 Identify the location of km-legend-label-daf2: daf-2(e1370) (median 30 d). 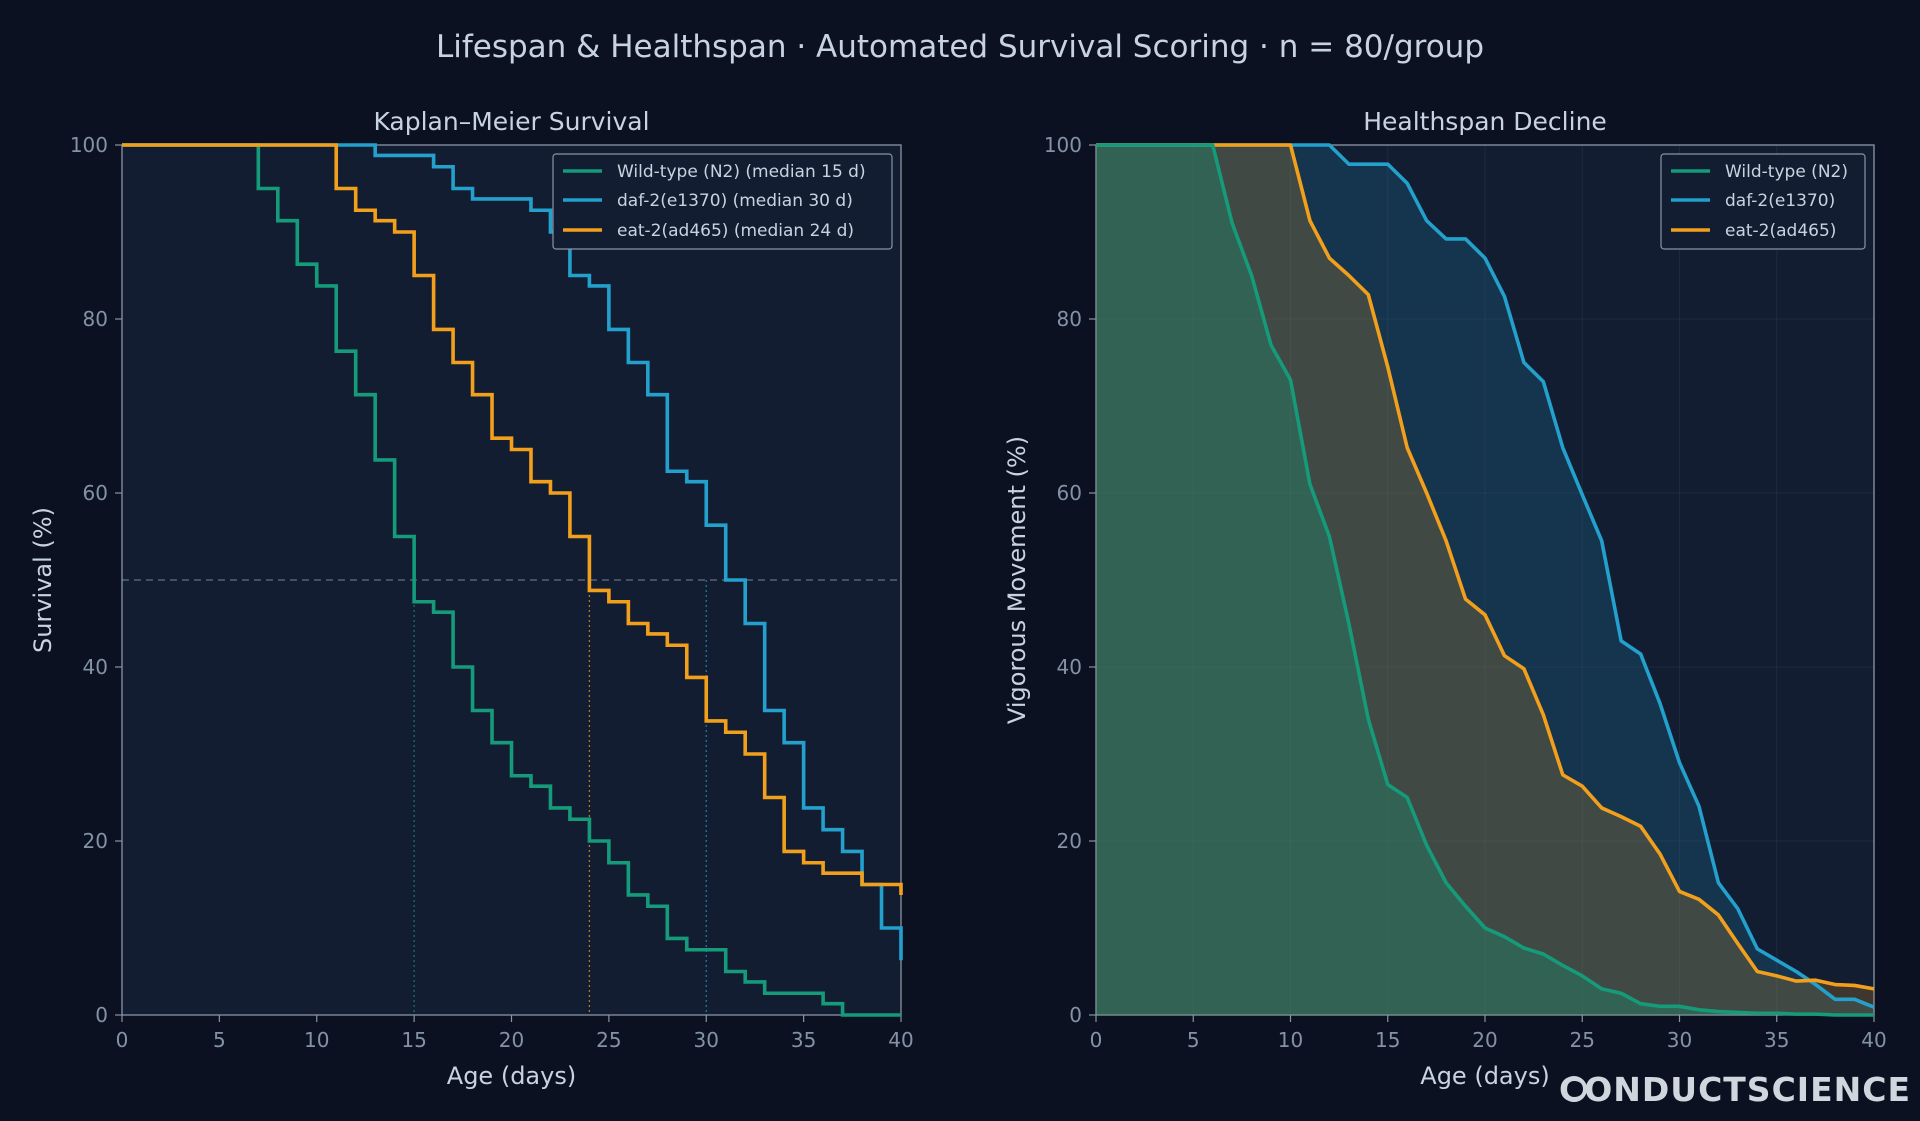
(735, 201).